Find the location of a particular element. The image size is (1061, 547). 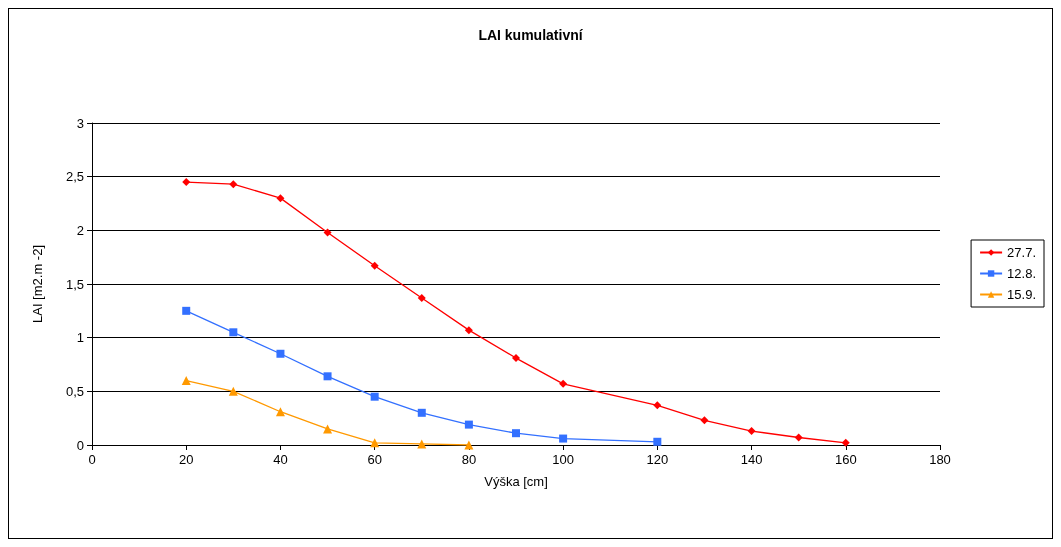

y-tick-label: 3 is located at coordinates (80, 123).